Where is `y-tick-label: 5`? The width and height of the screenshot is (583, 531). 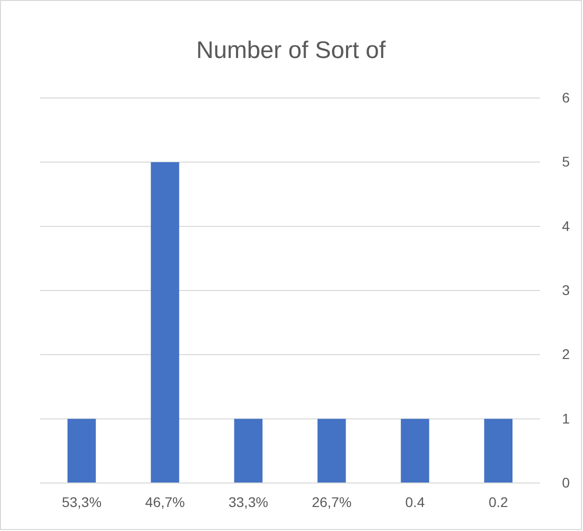 y-tick-label: 5 is located at coordinates (566, 162).